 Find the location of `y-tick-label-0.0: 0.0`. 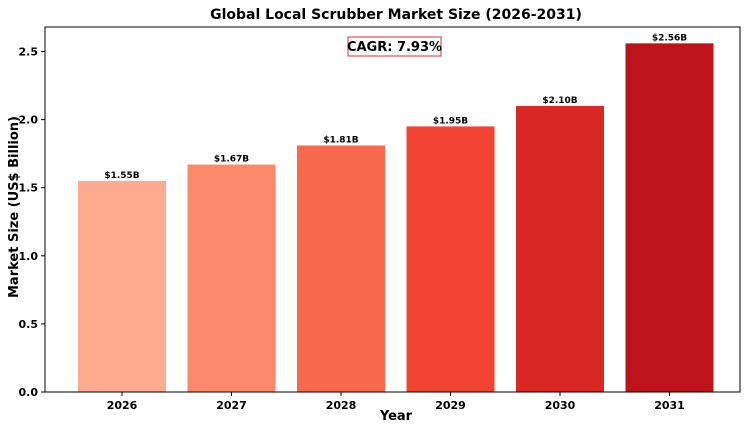

y-tick-label-0.0: 0.0 is located at coordinates (29, 392).